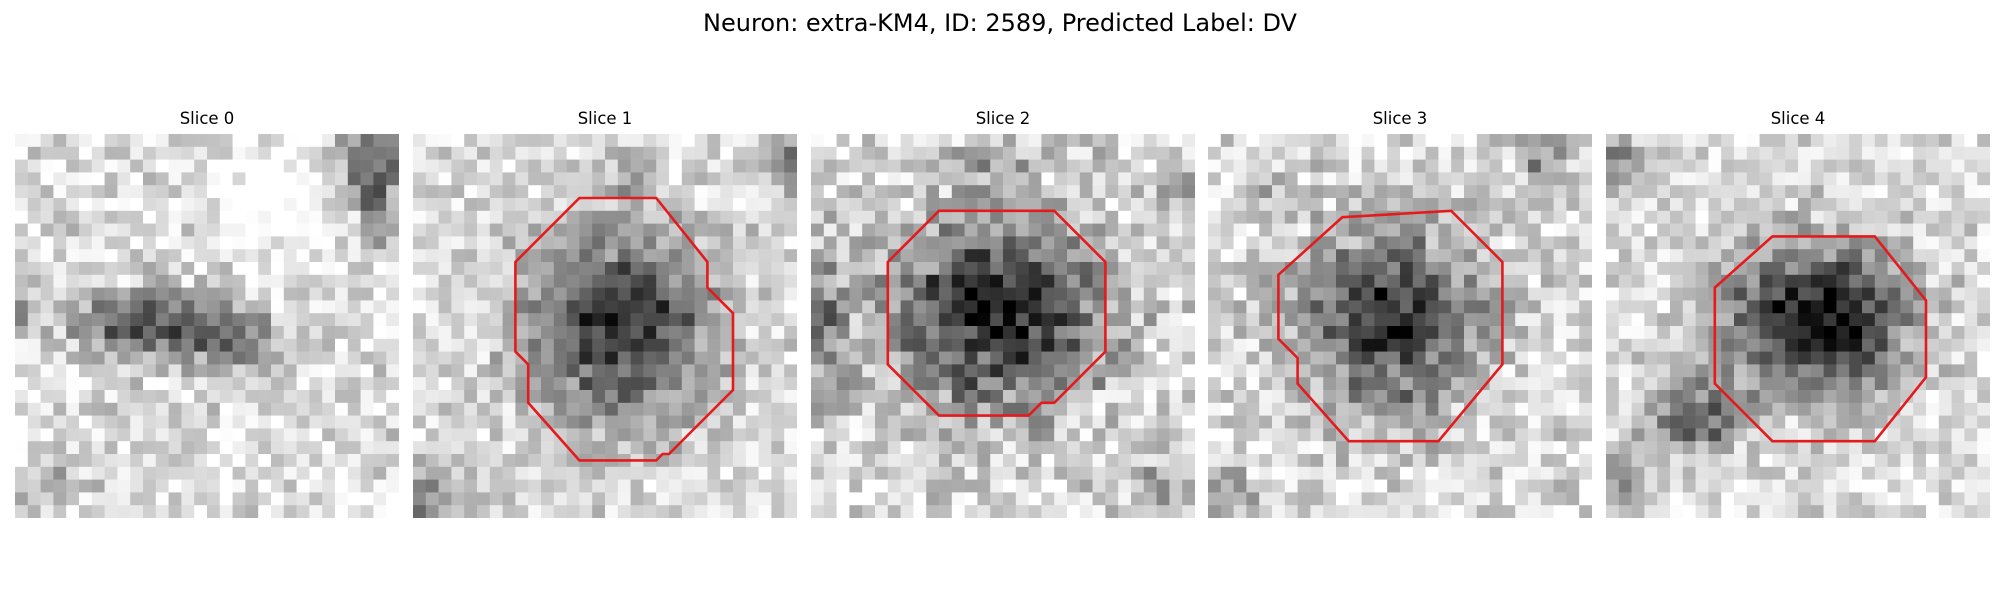 The width and height of the screenshot is (2000, 600). I want to click on slice-4-image, so click(1798, 326).